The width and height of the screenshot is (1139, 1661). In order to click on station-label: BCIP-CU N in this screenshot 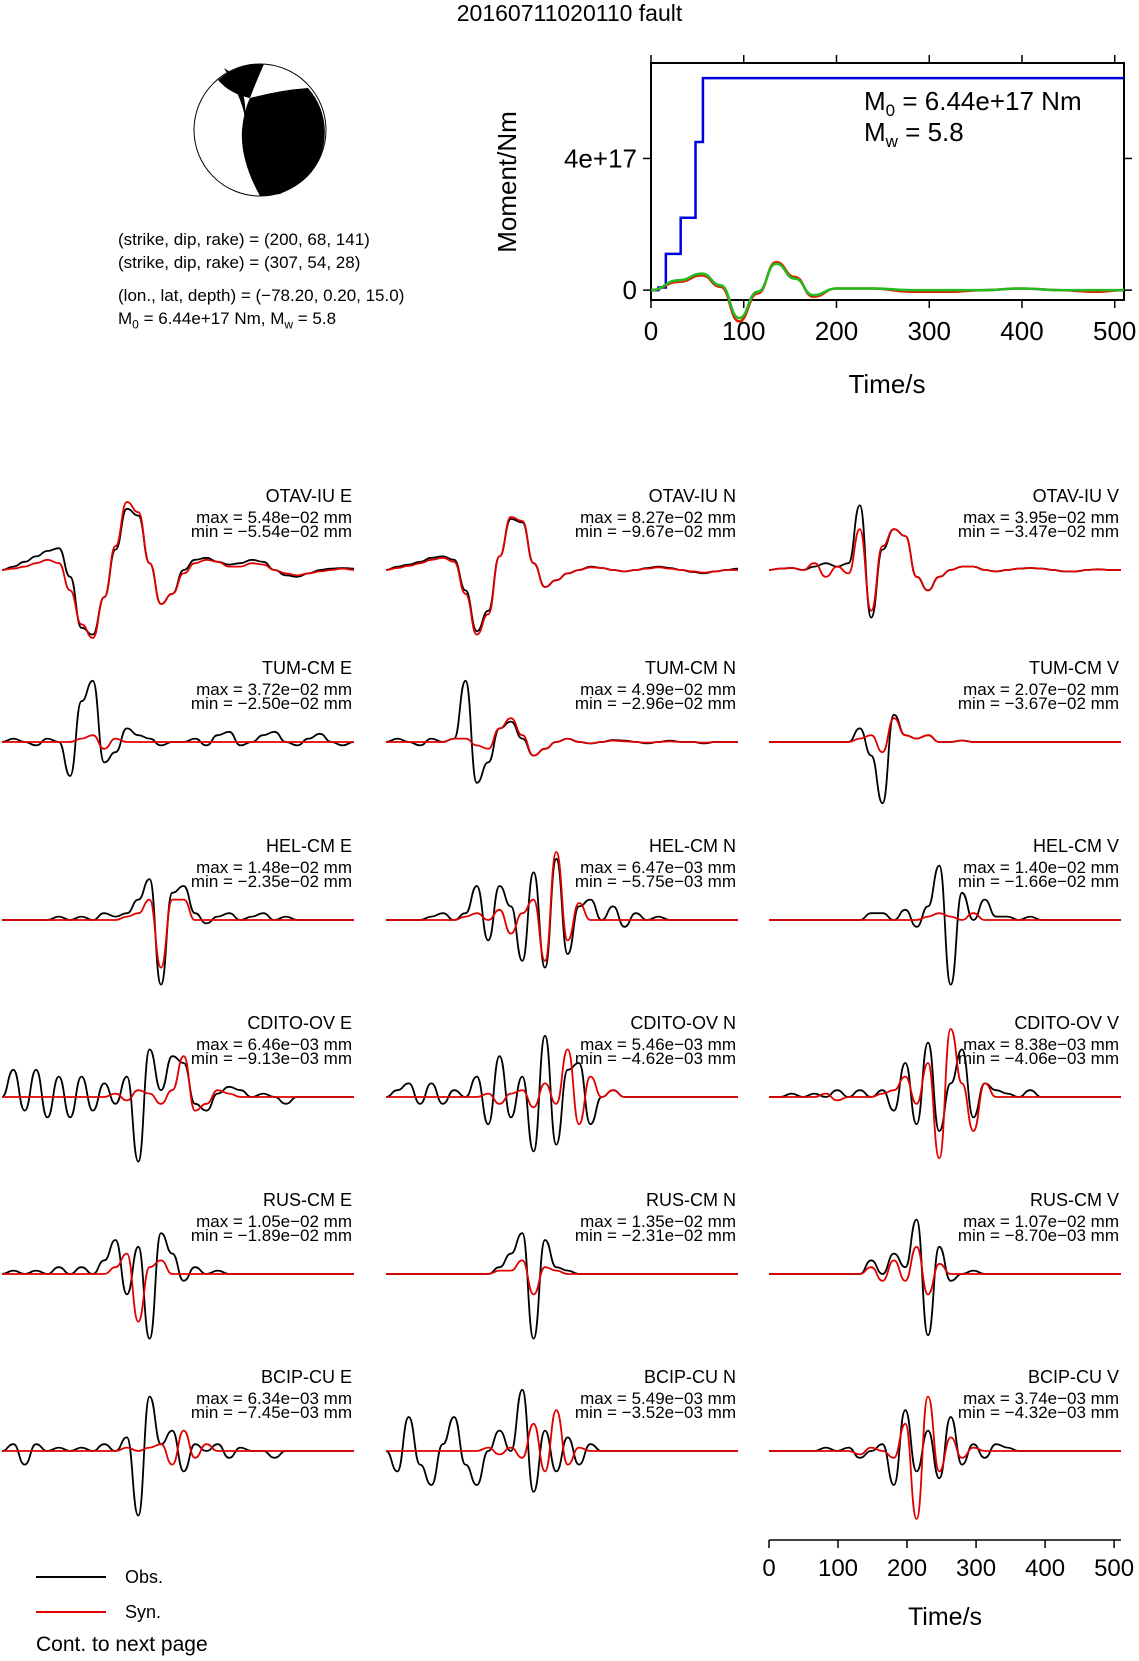, I will do `click(690, 1377)`.